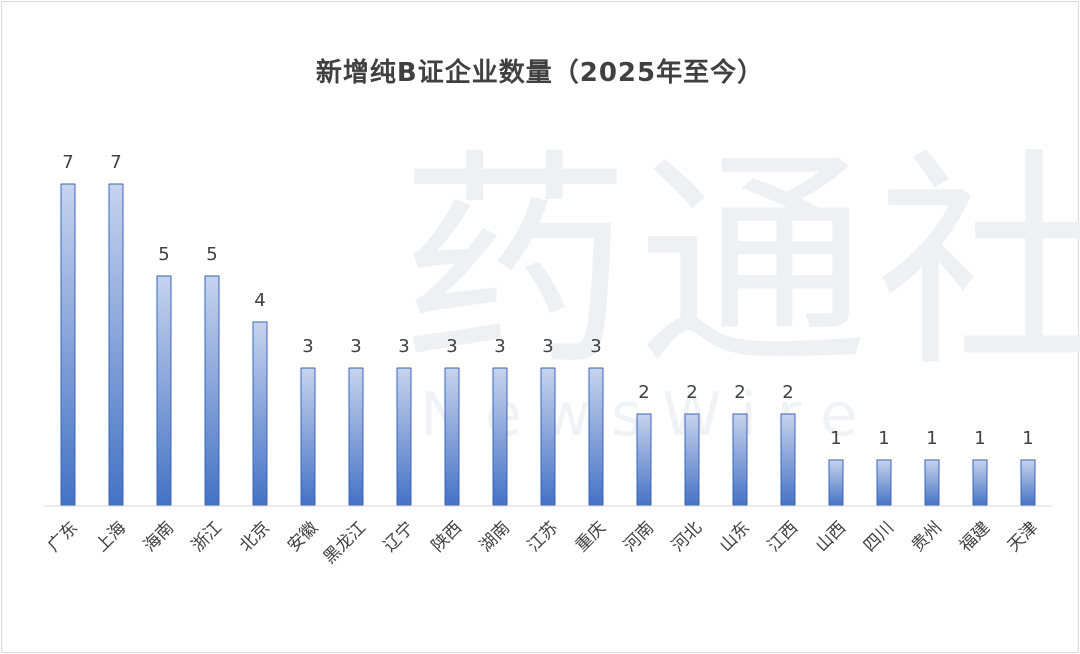 The width and height of the screenshot is (1080, 654). I want to click on data-label-4: 4, so click(259, 300).